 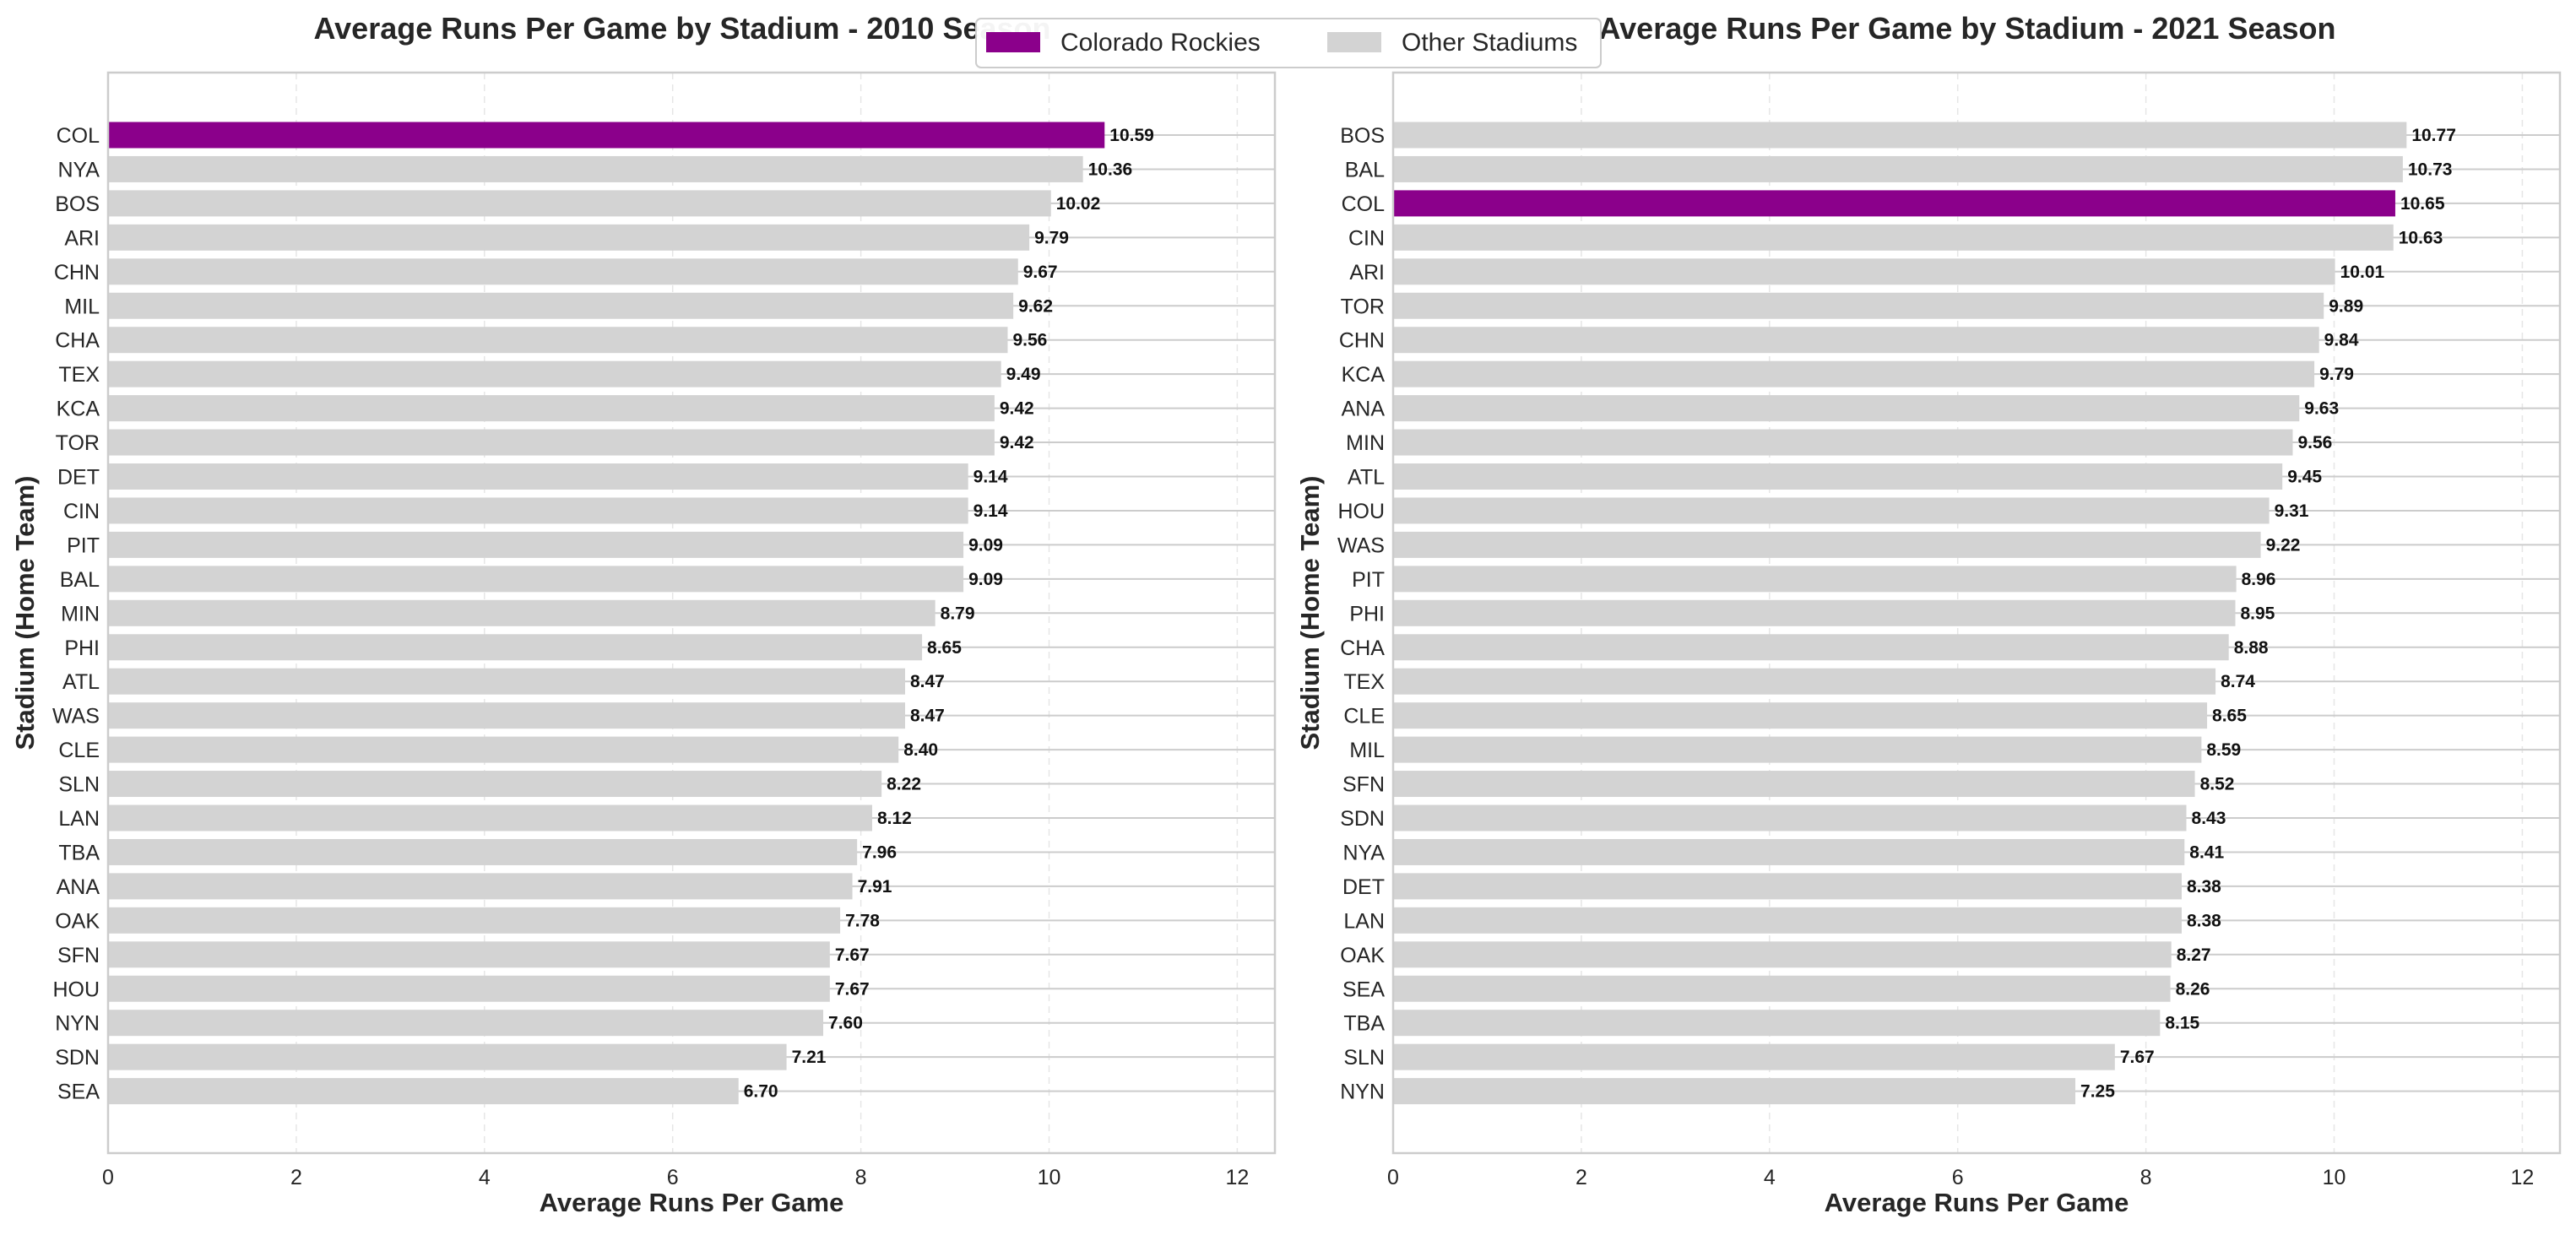 What do you see at coordinates (108, 1177) in the screenshot?
I see `x-tick-label: 0` at bounding box center [108, 1177].